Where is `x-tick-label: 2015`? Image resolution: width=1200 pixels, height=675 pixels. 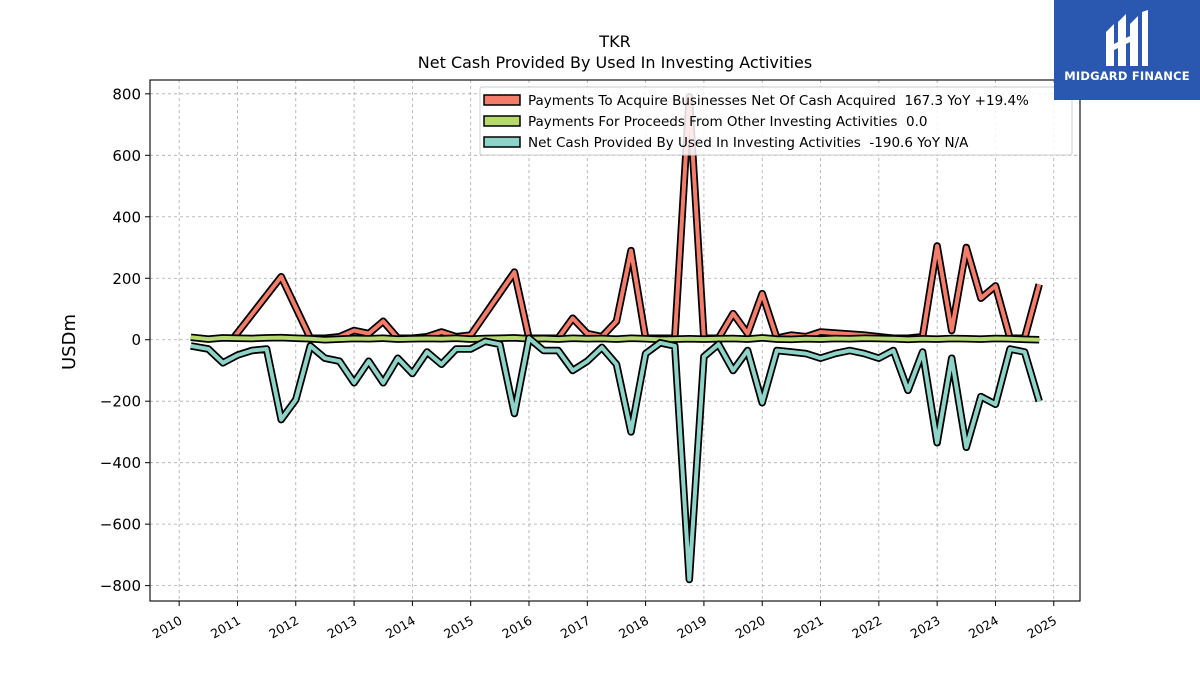
x-tick-label: 2015 is located at coordinates (458, 627).